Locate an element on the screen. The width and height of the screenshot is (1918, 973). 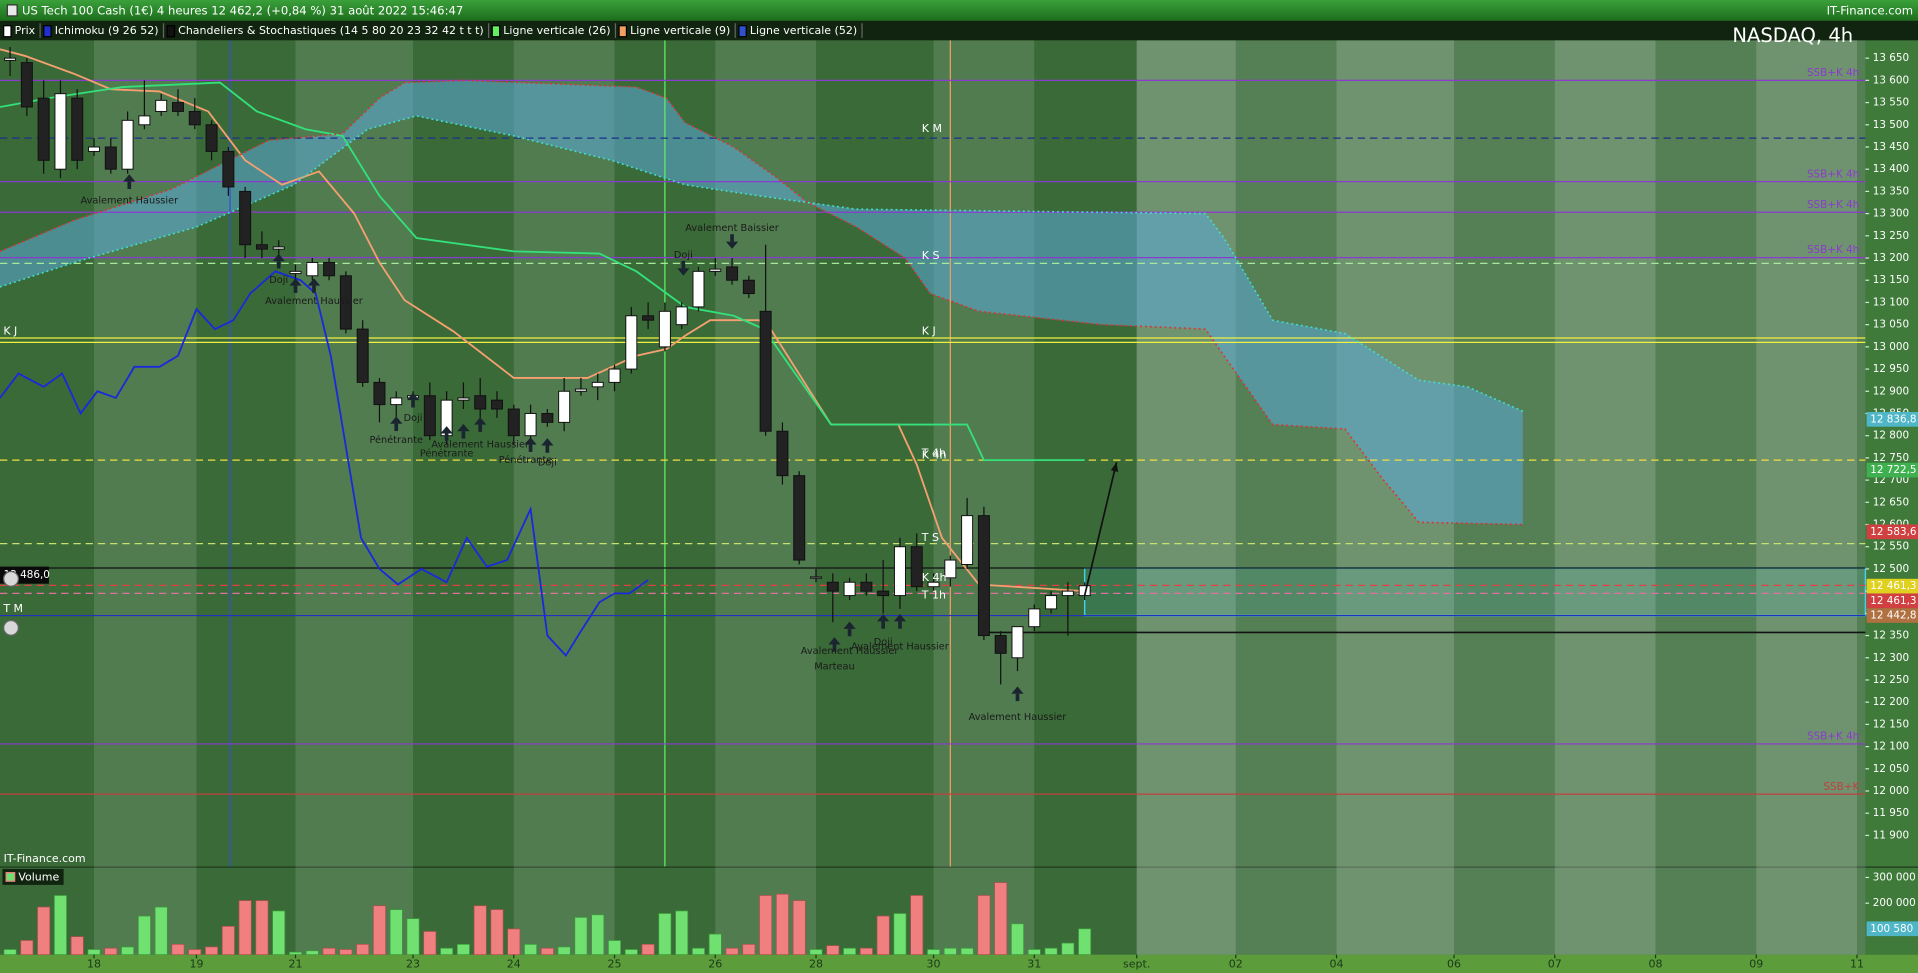
pattern-label: Doji is located at coordinates (683, 255).